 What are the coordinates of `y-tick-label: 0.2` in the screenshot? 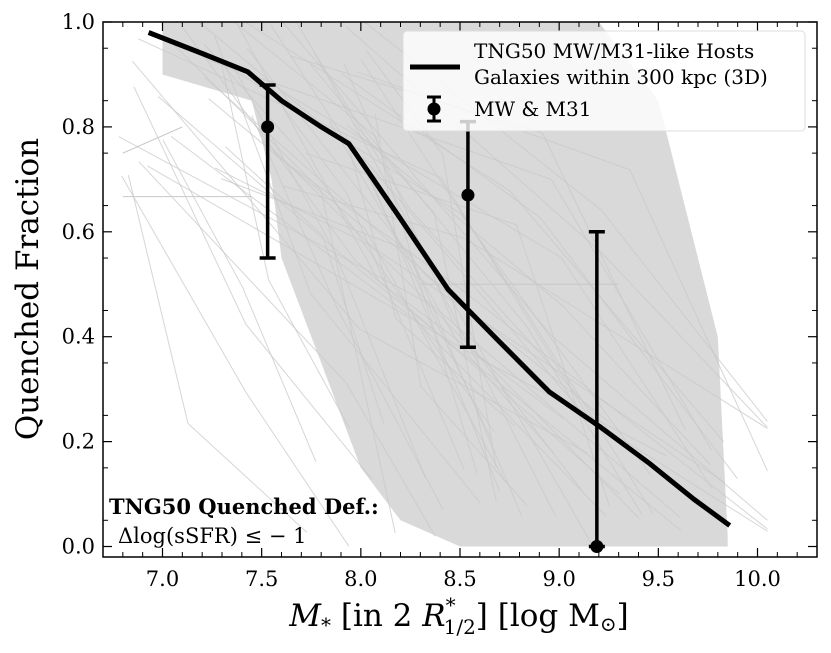 It's located at (78, 442).